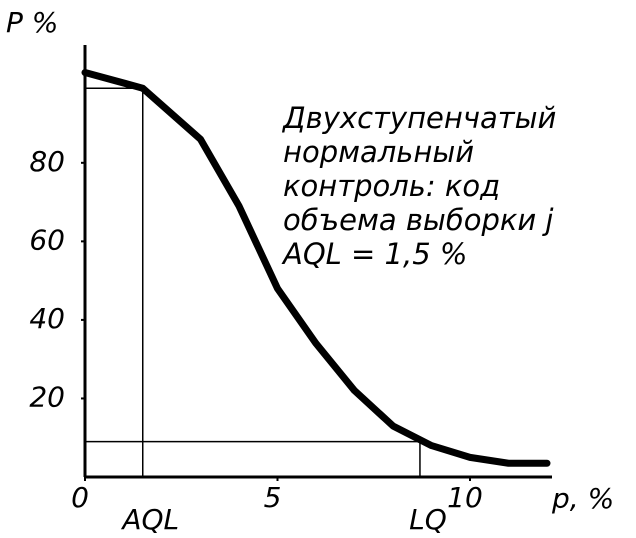 This screenshot has width=636, height=538. Describe the element at coordinates (149, 519) in the screenshot. I see `aql-label: AQL` at that location.